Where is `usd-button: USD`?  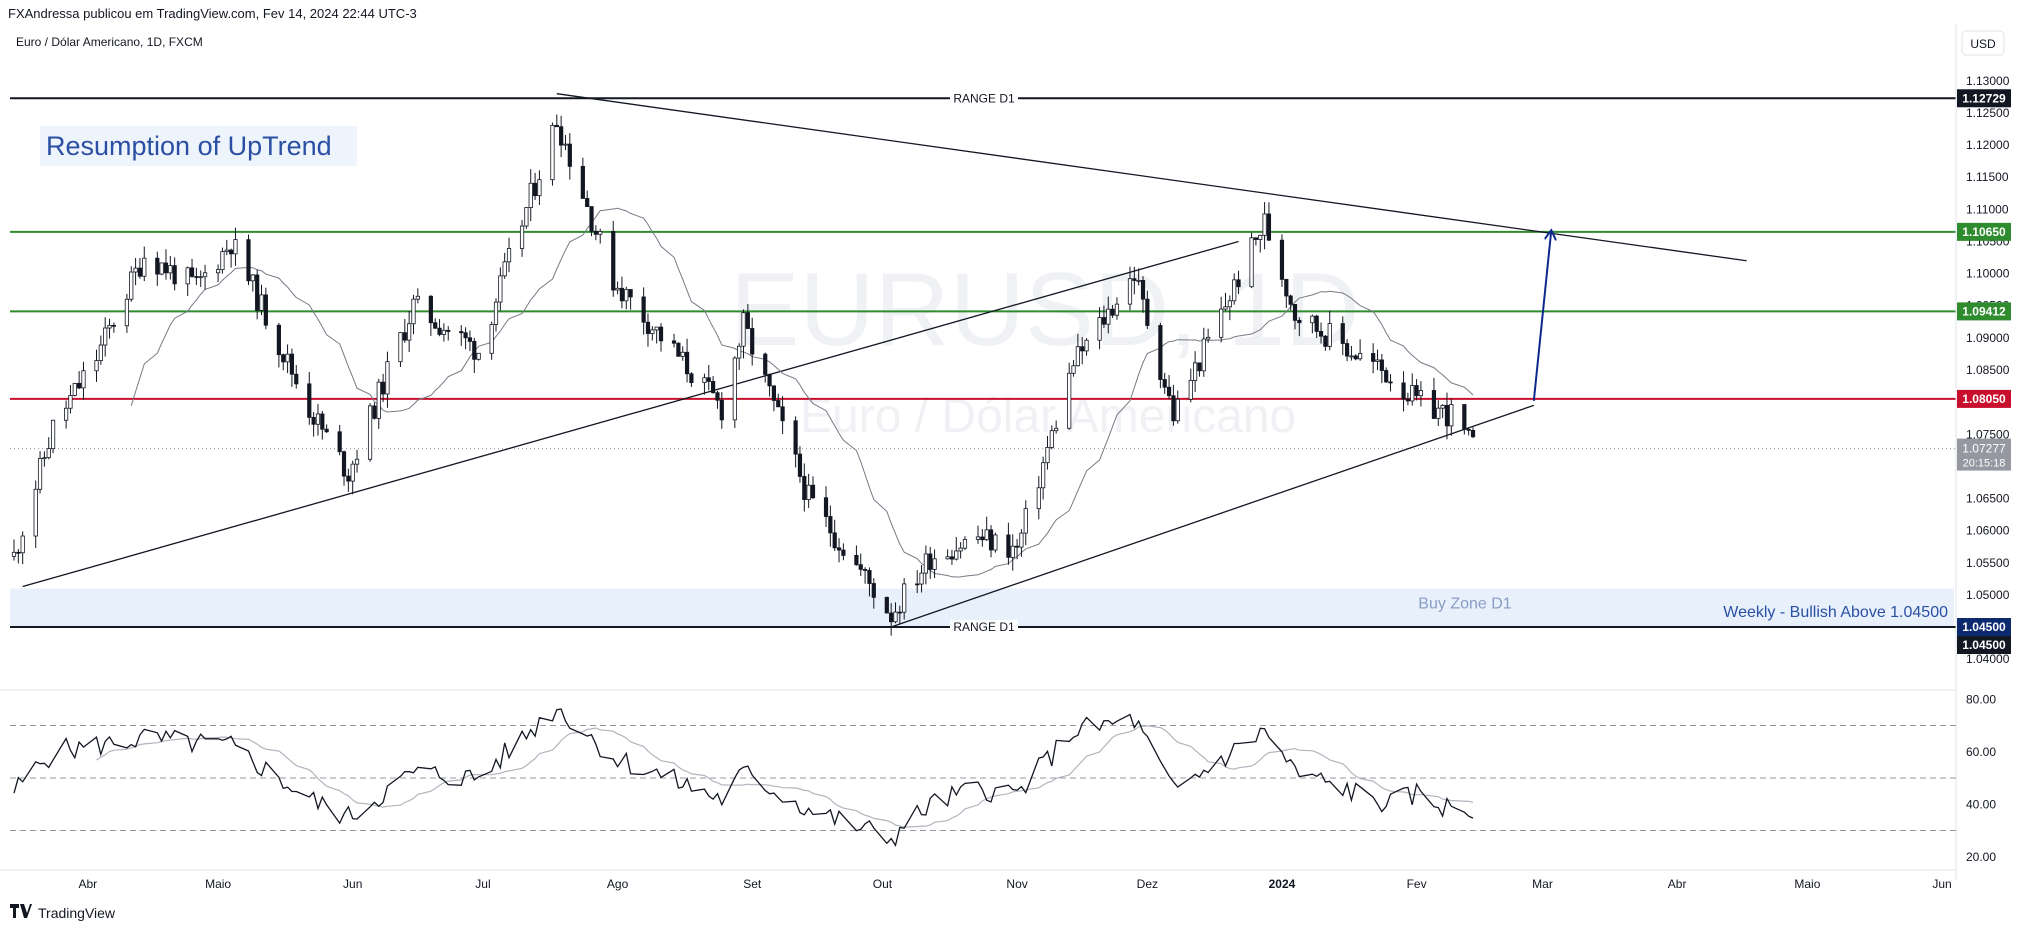 usd-button: USD is located at coordinates (1983, 43).